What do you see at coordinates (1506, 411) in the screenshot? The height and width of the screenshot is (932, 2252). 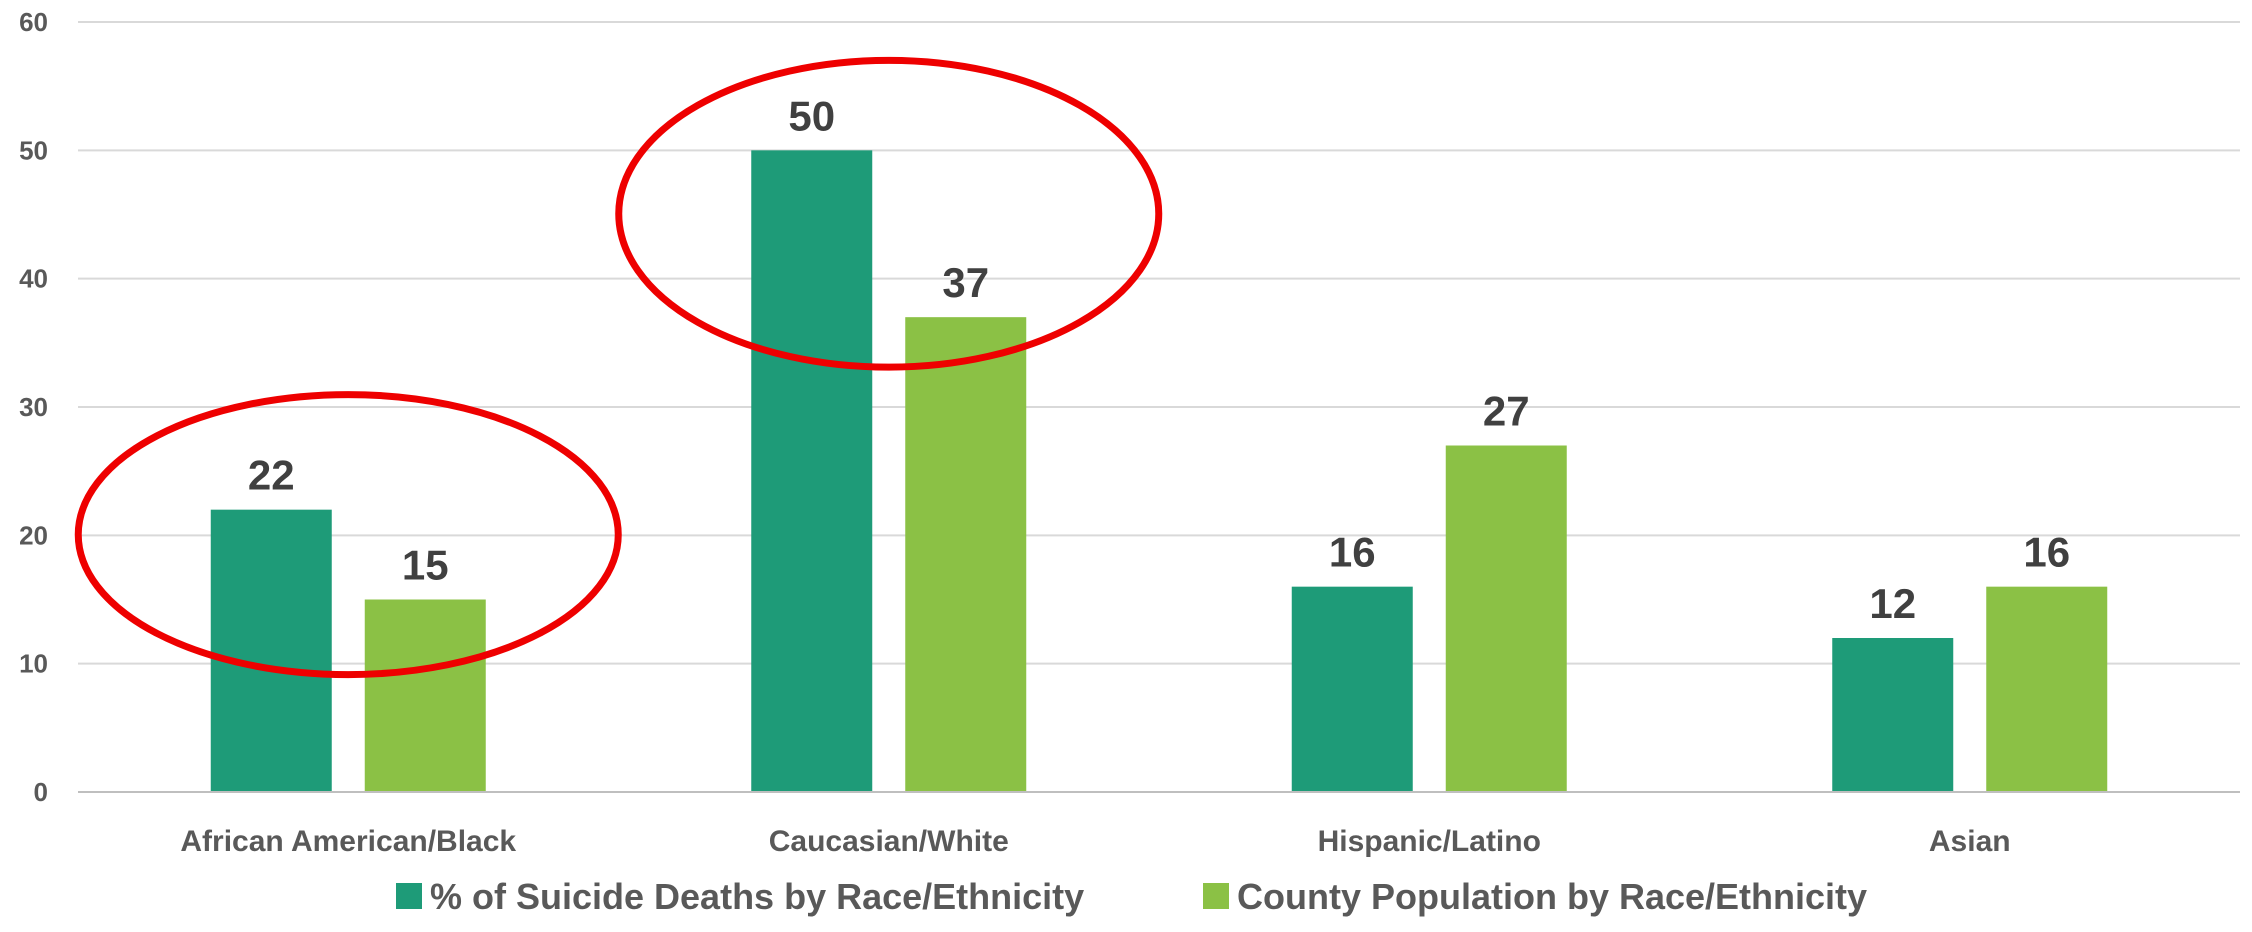 I see `data-label: 27` at bounding box center [1506, 411].